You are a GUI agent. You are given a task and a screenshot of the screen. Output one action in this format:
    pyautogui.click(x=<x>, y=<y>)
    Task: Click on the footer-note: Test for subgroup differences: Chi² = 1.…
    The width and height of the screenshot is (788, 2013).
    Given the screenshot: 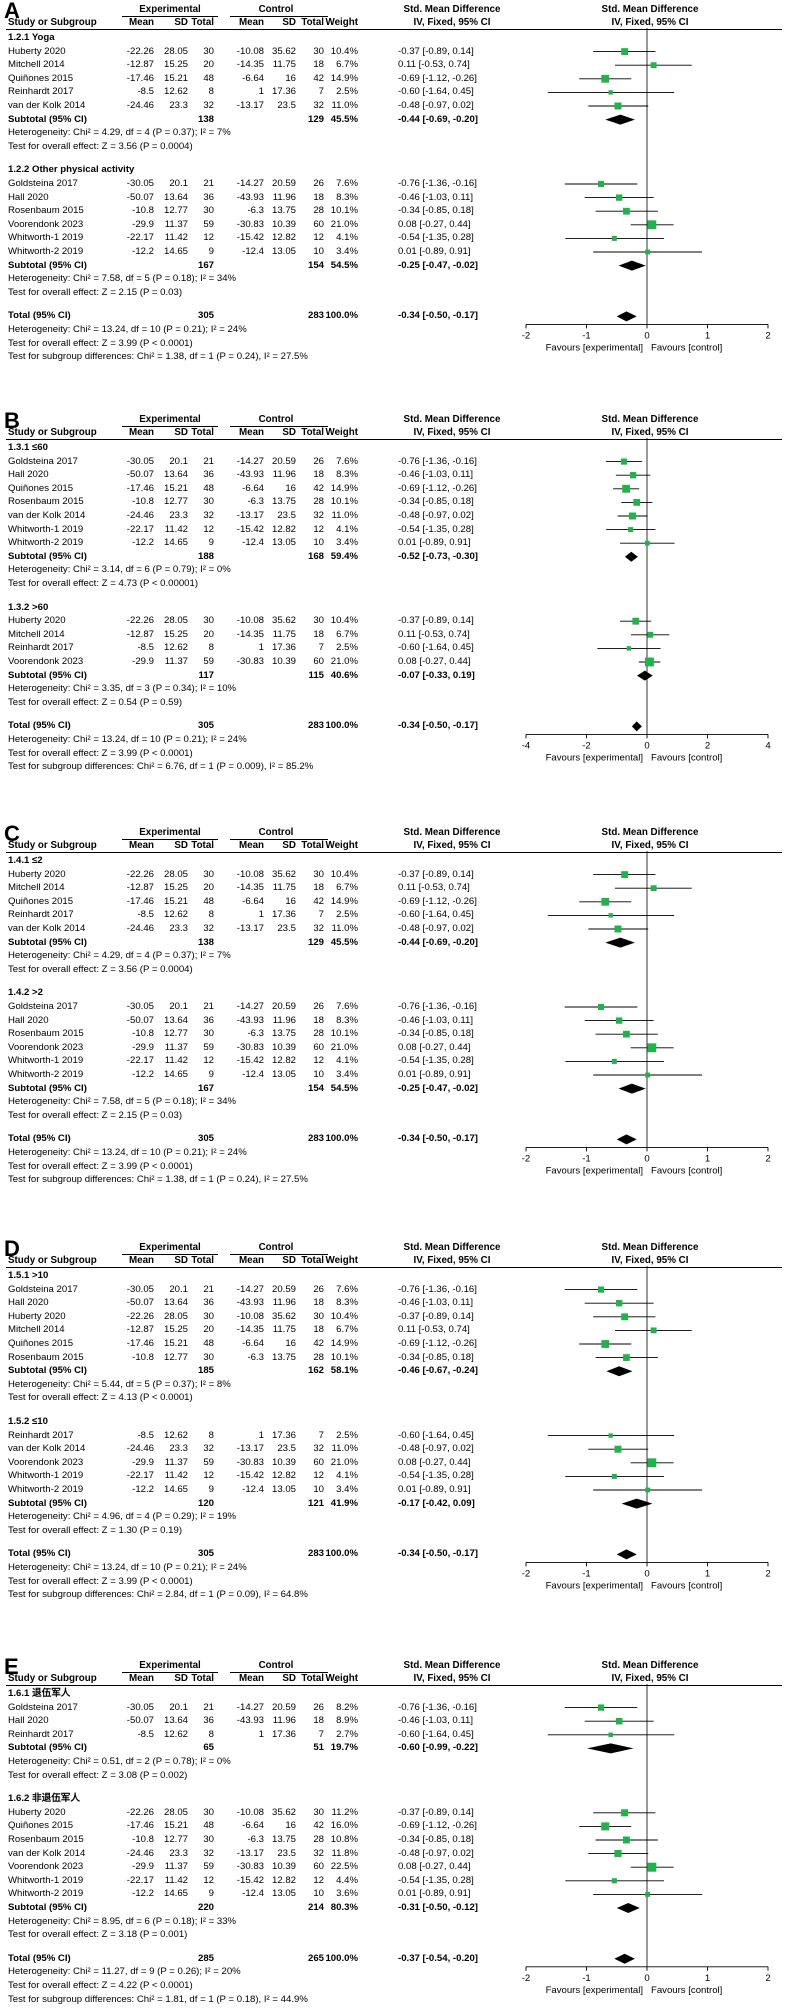 What is the action you would take?
    pyautogui.click(x=158, y=1180)
    